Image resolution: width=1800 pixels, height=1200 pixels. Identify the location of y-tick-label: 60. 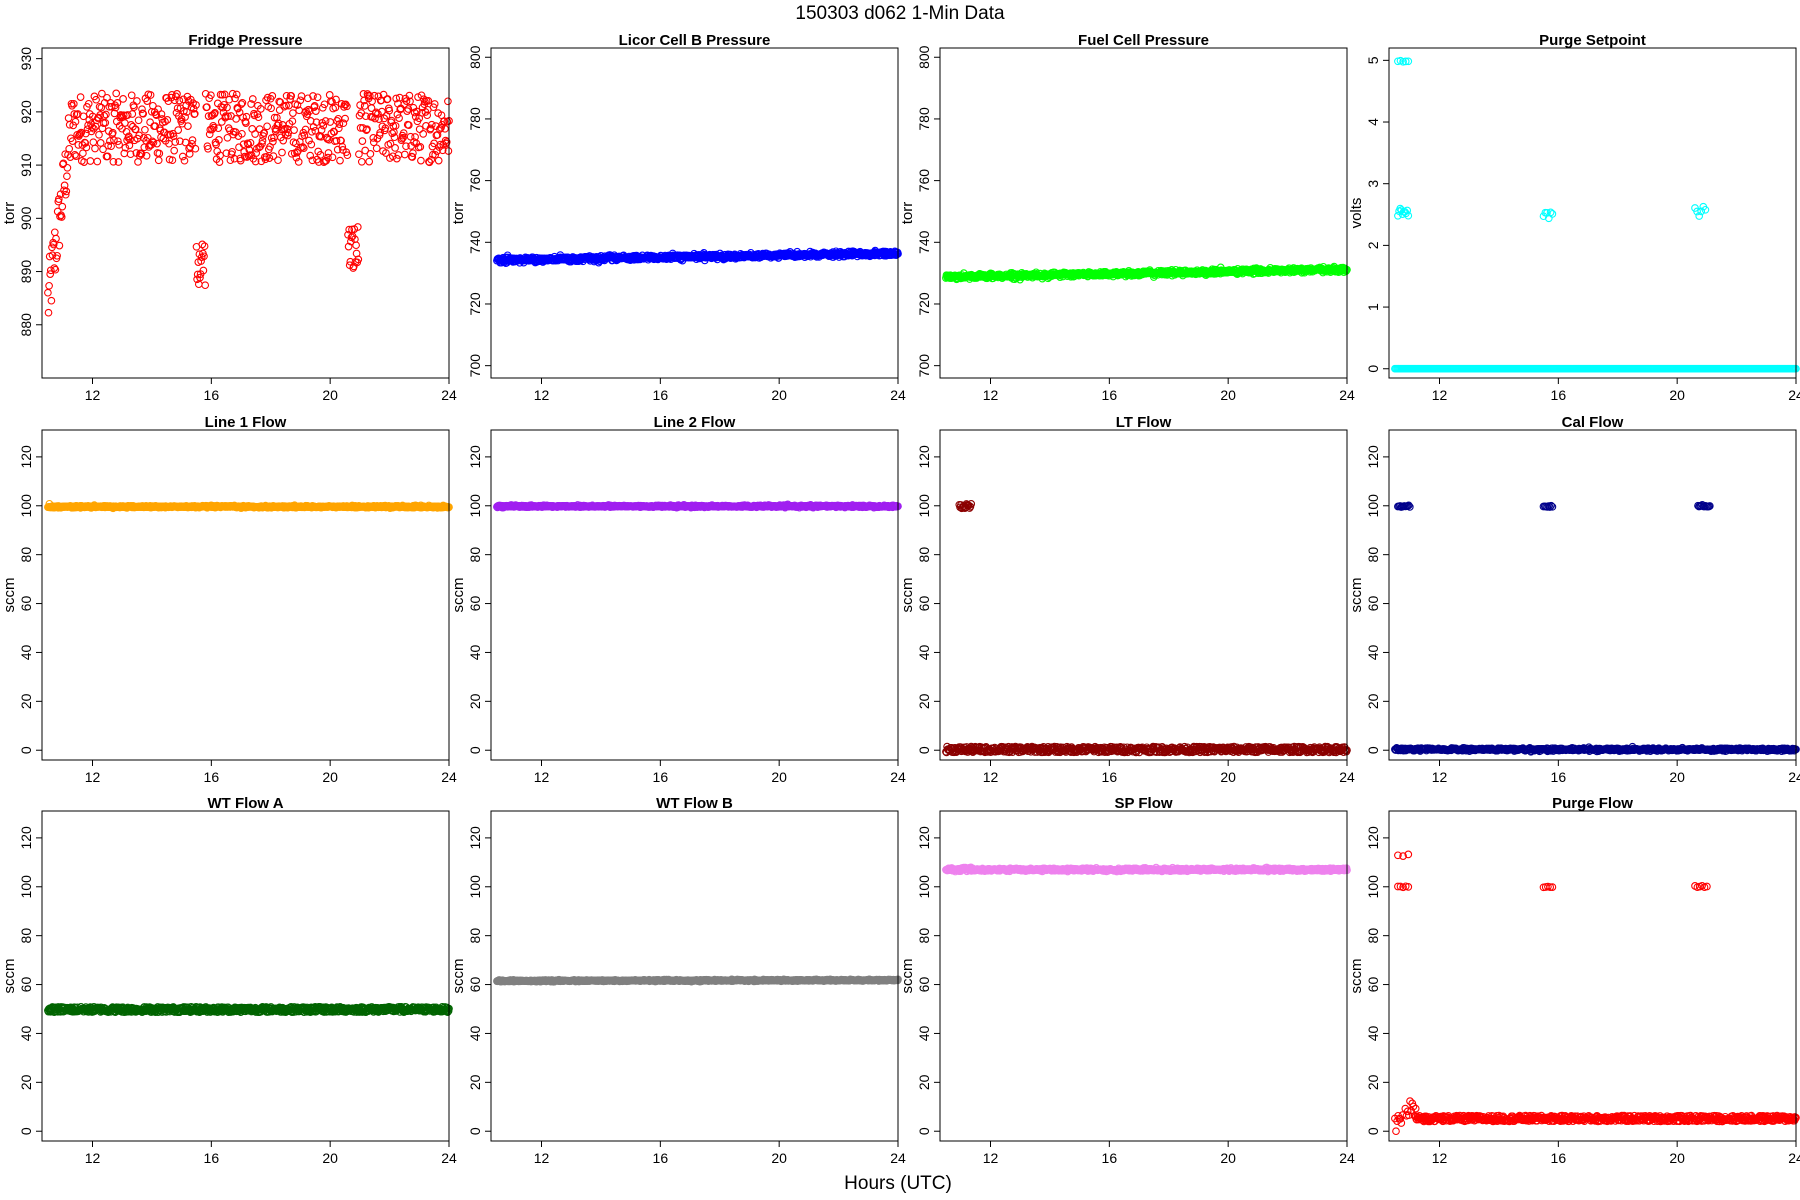
(26, 604).